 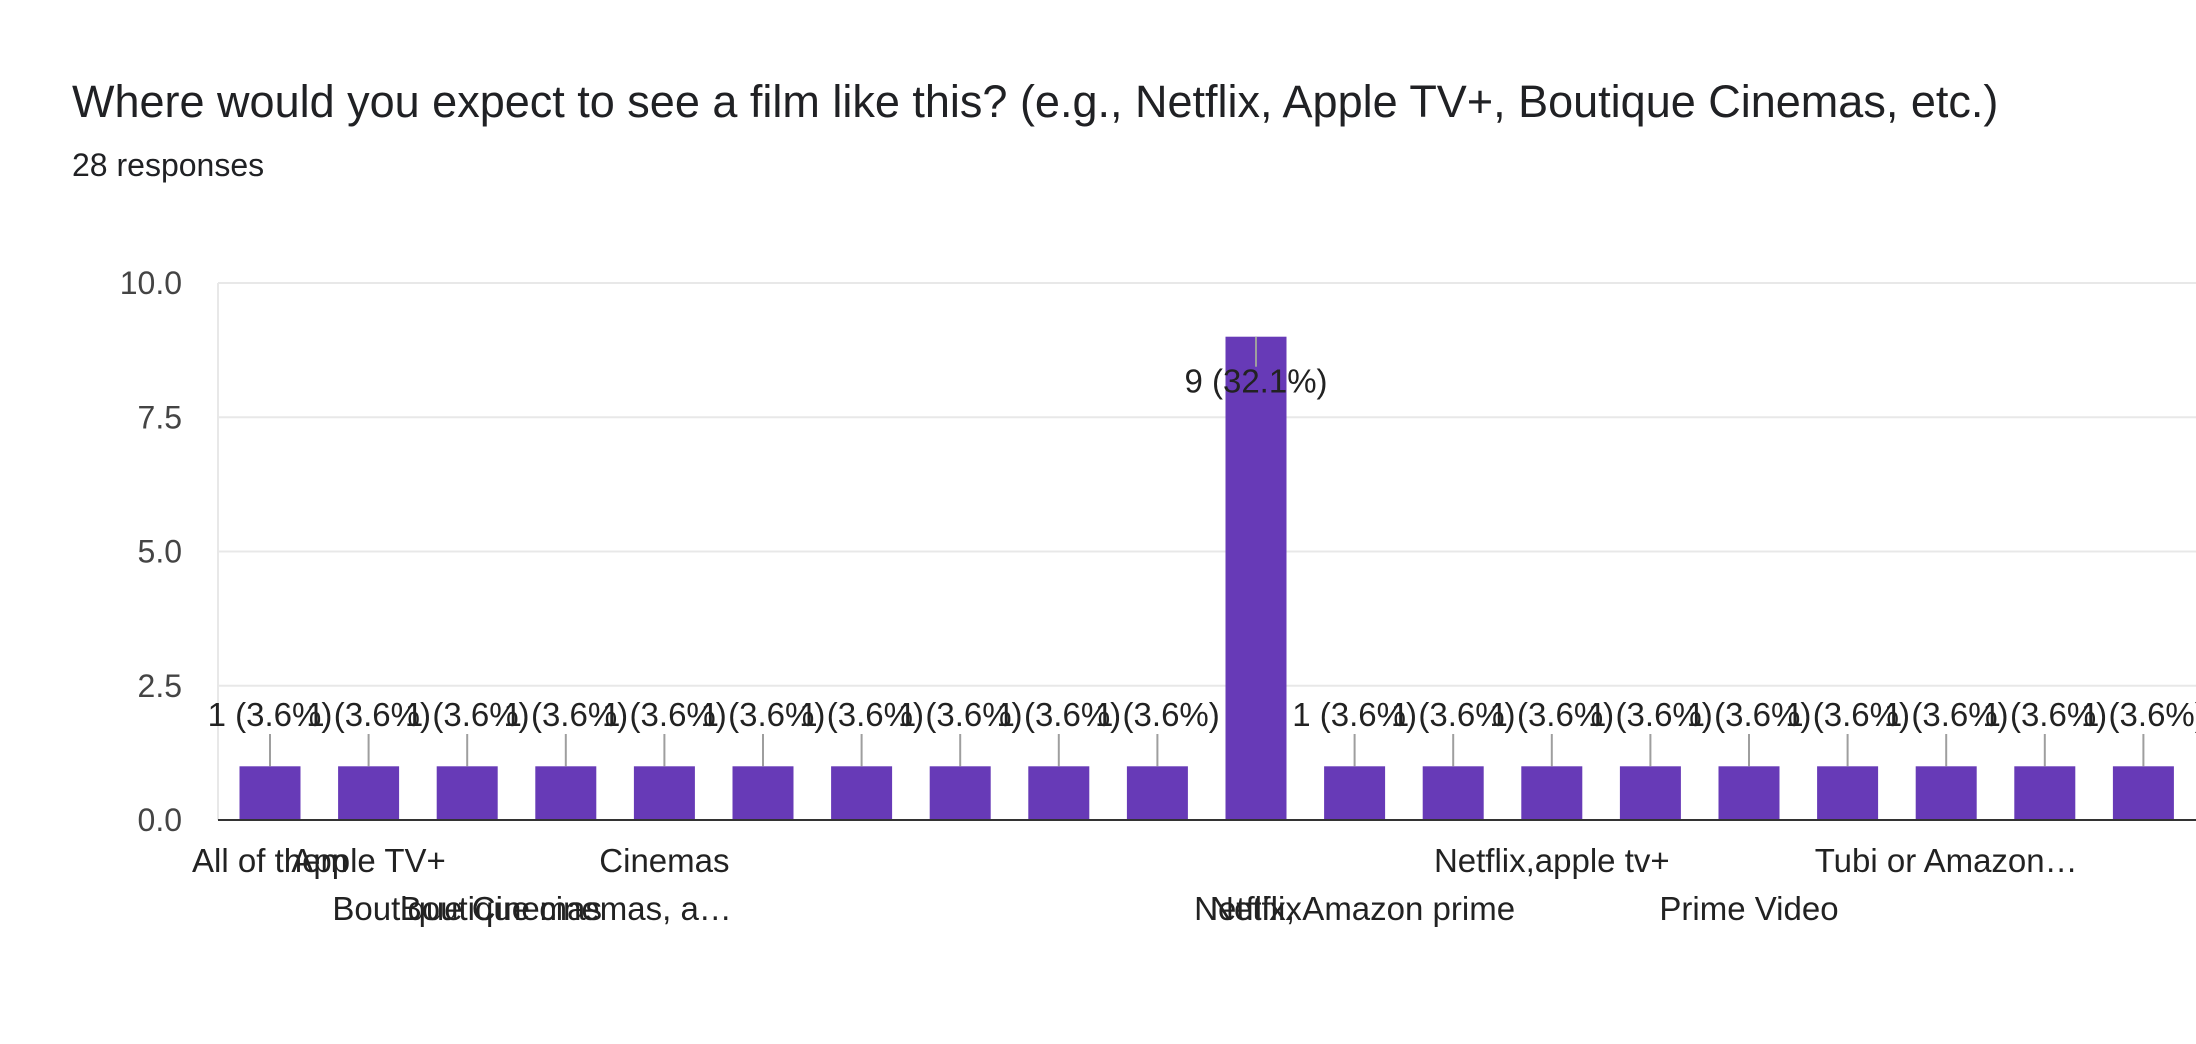 I want to click on x-category-label: Netflix,apple tv+, so click(x=1552, y=860).